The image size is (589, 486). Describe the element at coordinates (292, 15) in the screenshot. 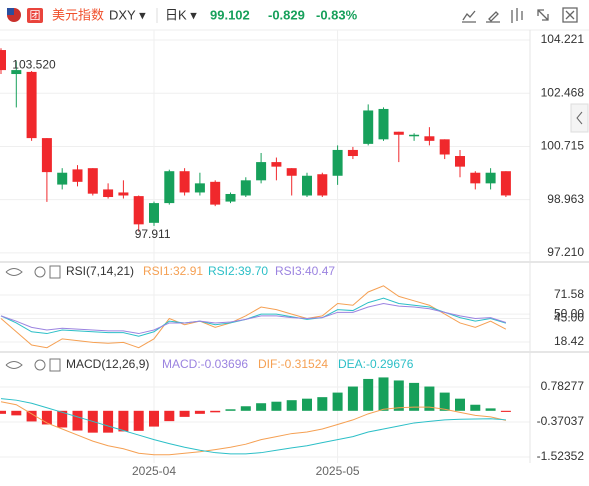

I see `top-bar: 团 美元指数 DXY ▾ 日K ▾ 99.102 -0.829 -0.83%` at that location.